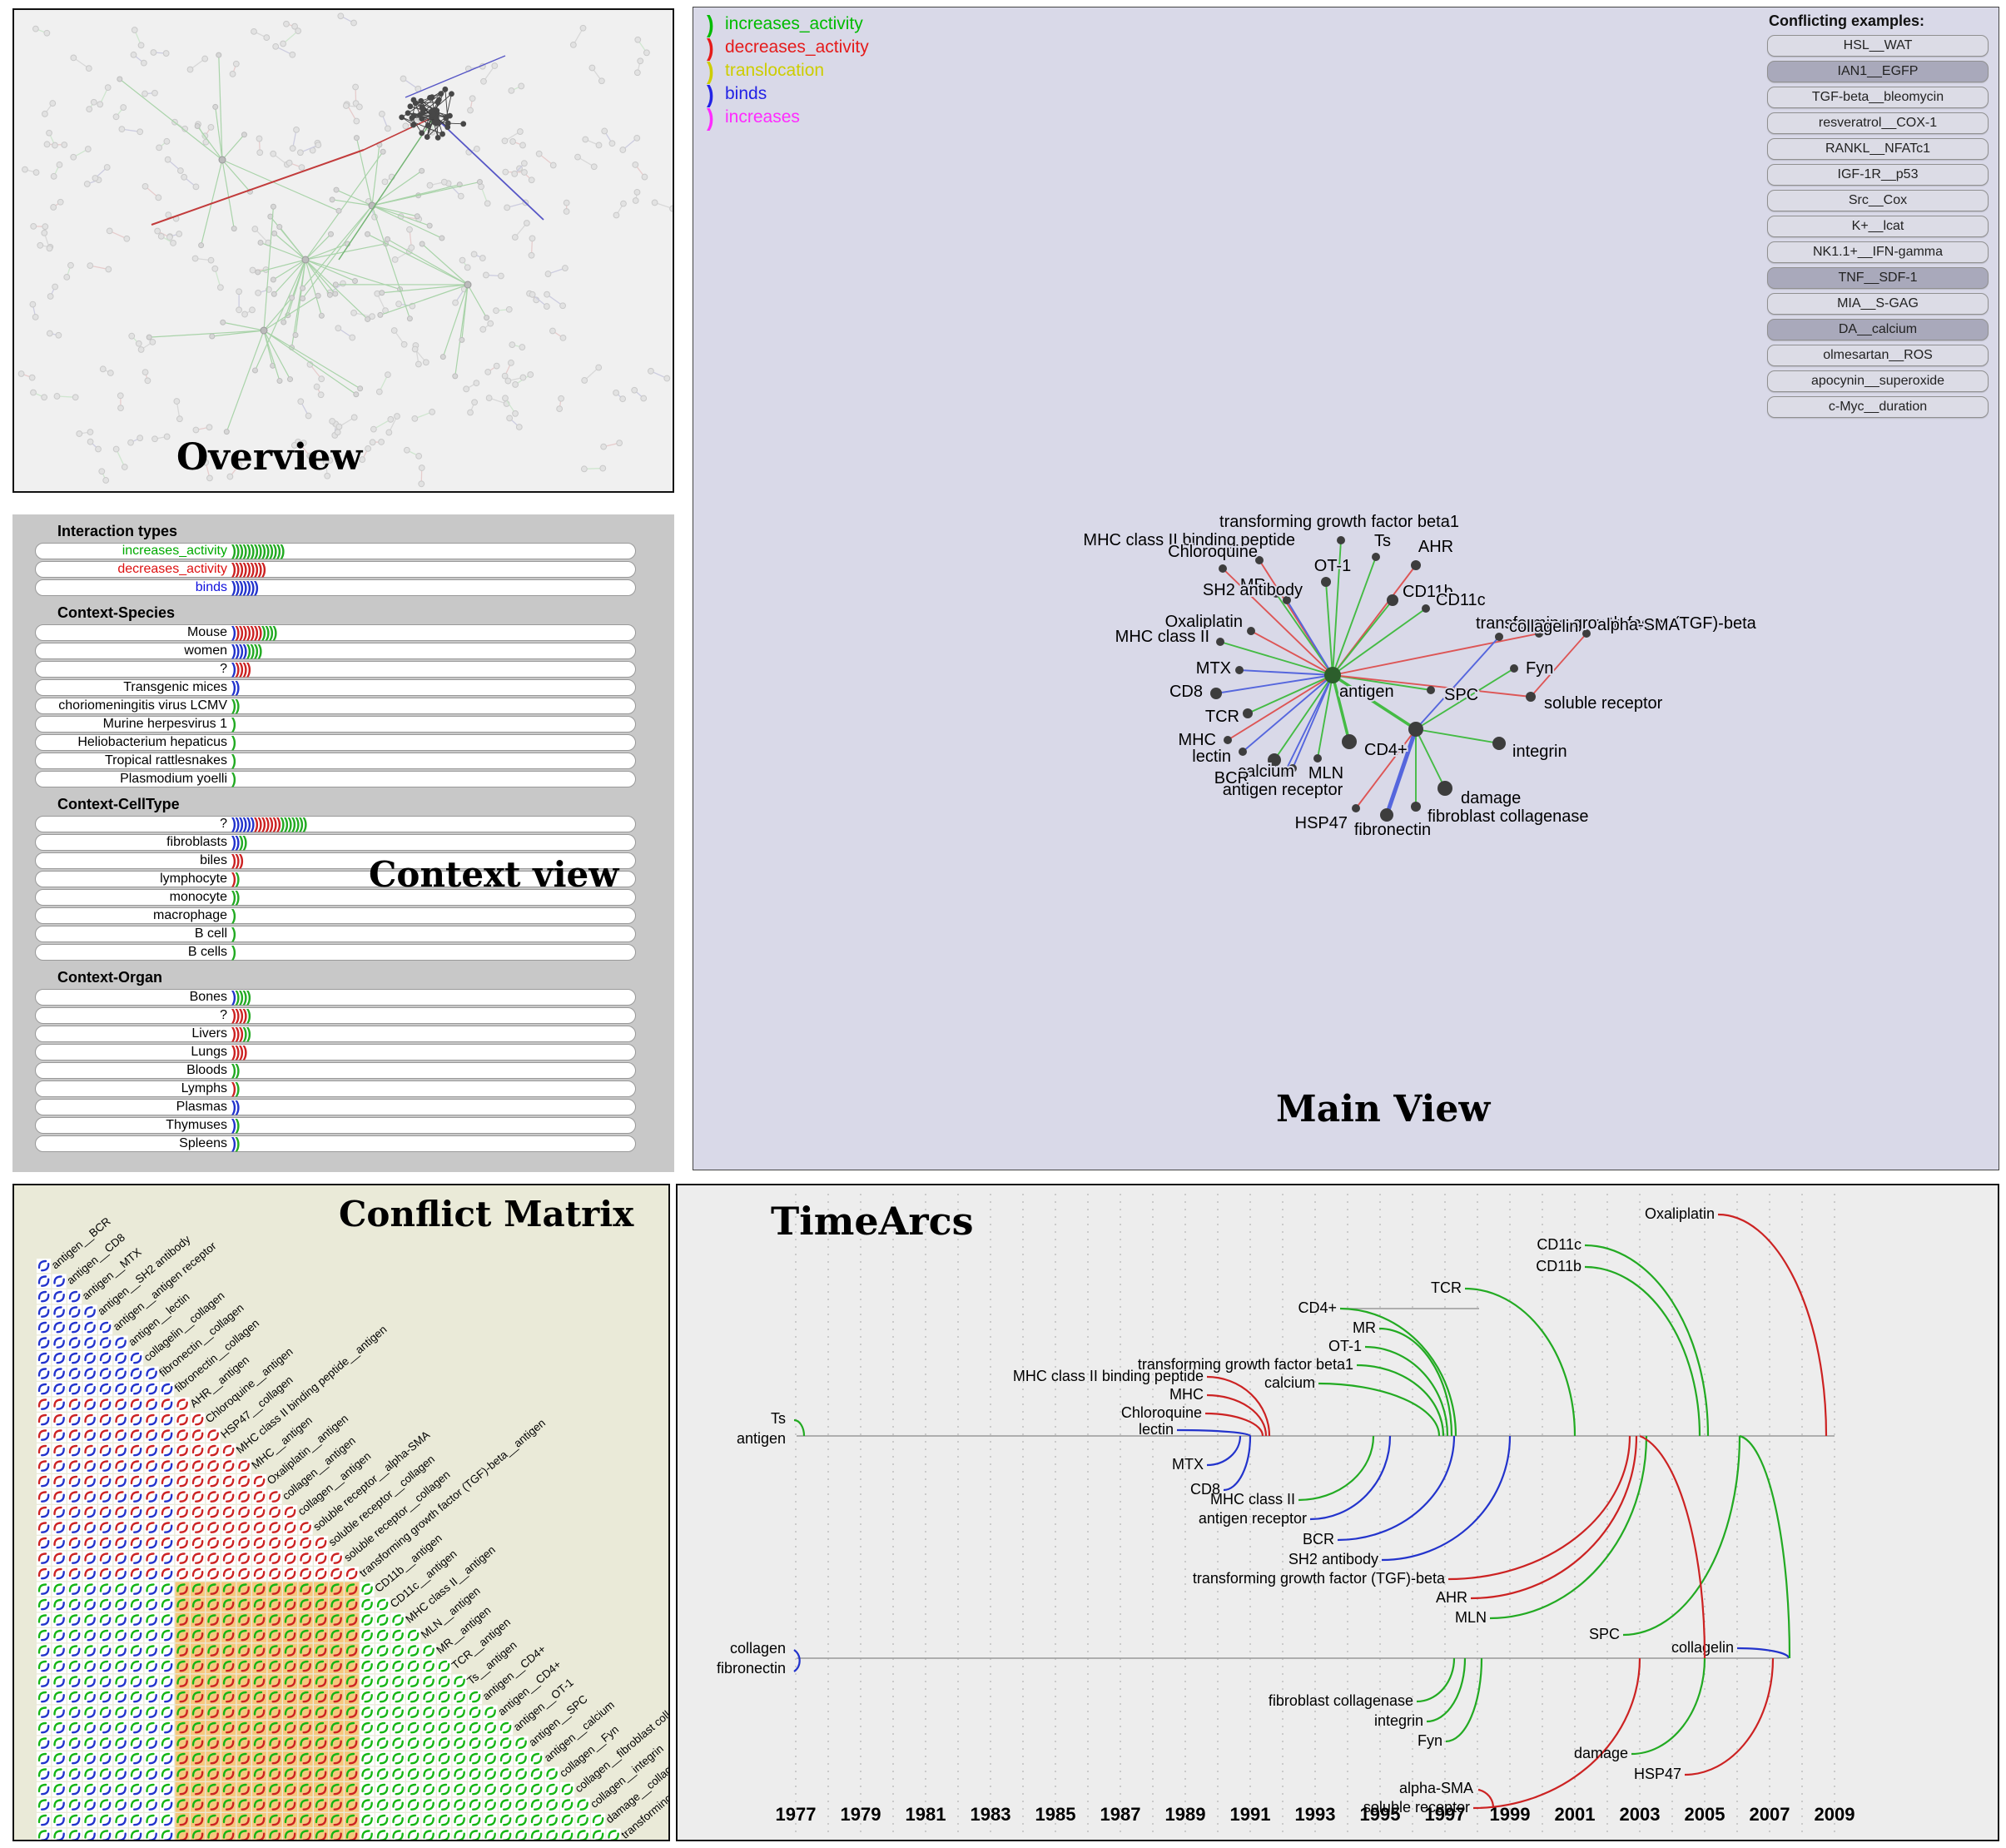 The width and height of the screenshot is (2006, 1848). I want to click on graph-node-oxaliplatin, so click(1251, 631).